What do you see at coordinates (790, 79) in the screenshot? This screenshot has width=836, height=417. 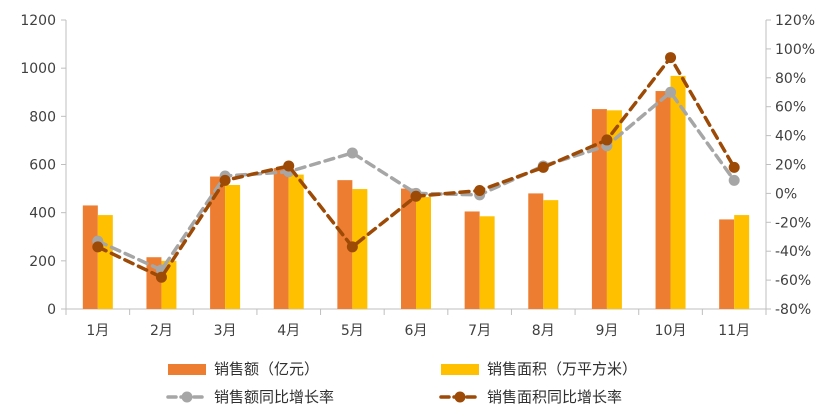 I see `y-right-tick-label: 80%` at bounding box center [790, 79].